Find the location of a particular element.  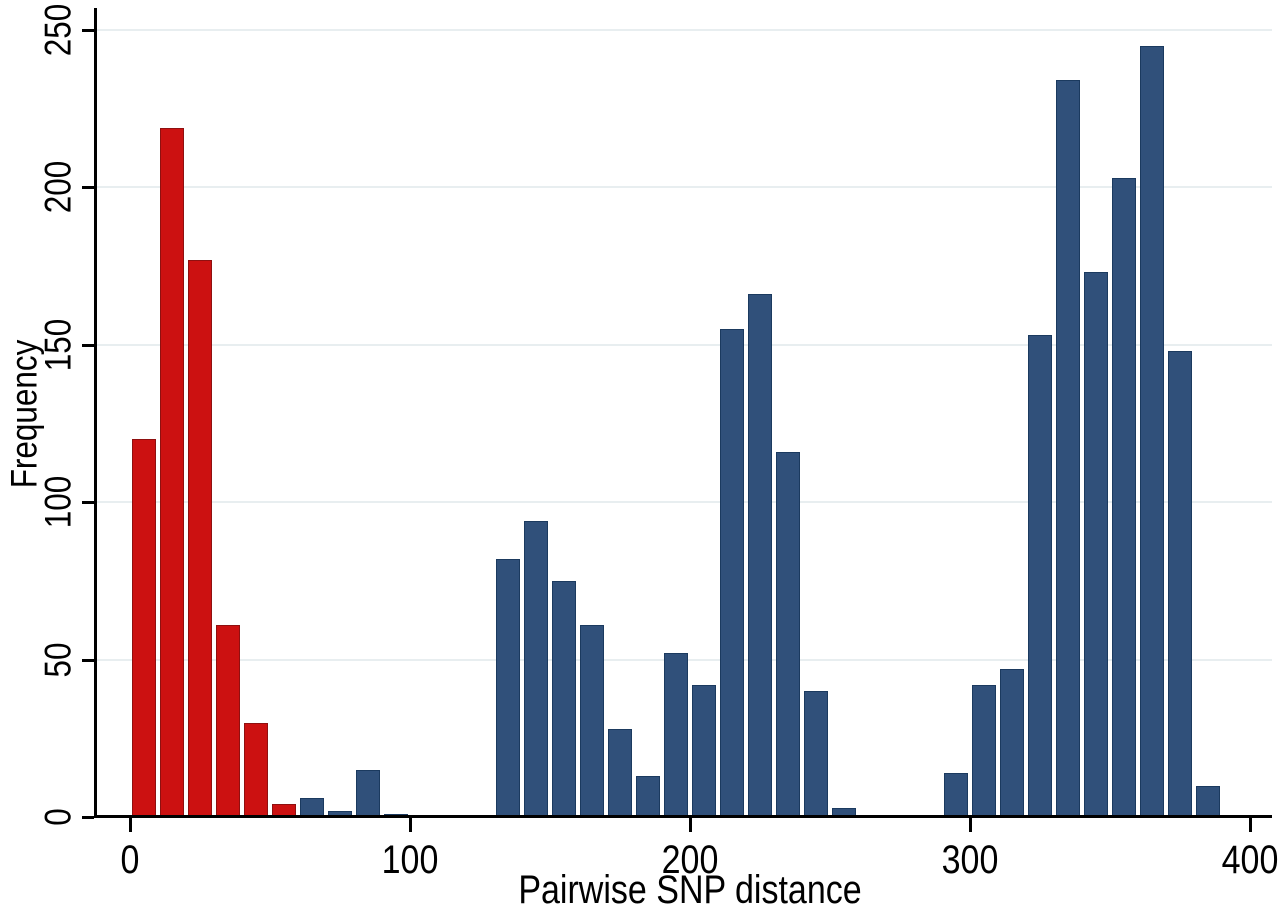

y-axis-title: Frequency is located at coordinates (24, 414).